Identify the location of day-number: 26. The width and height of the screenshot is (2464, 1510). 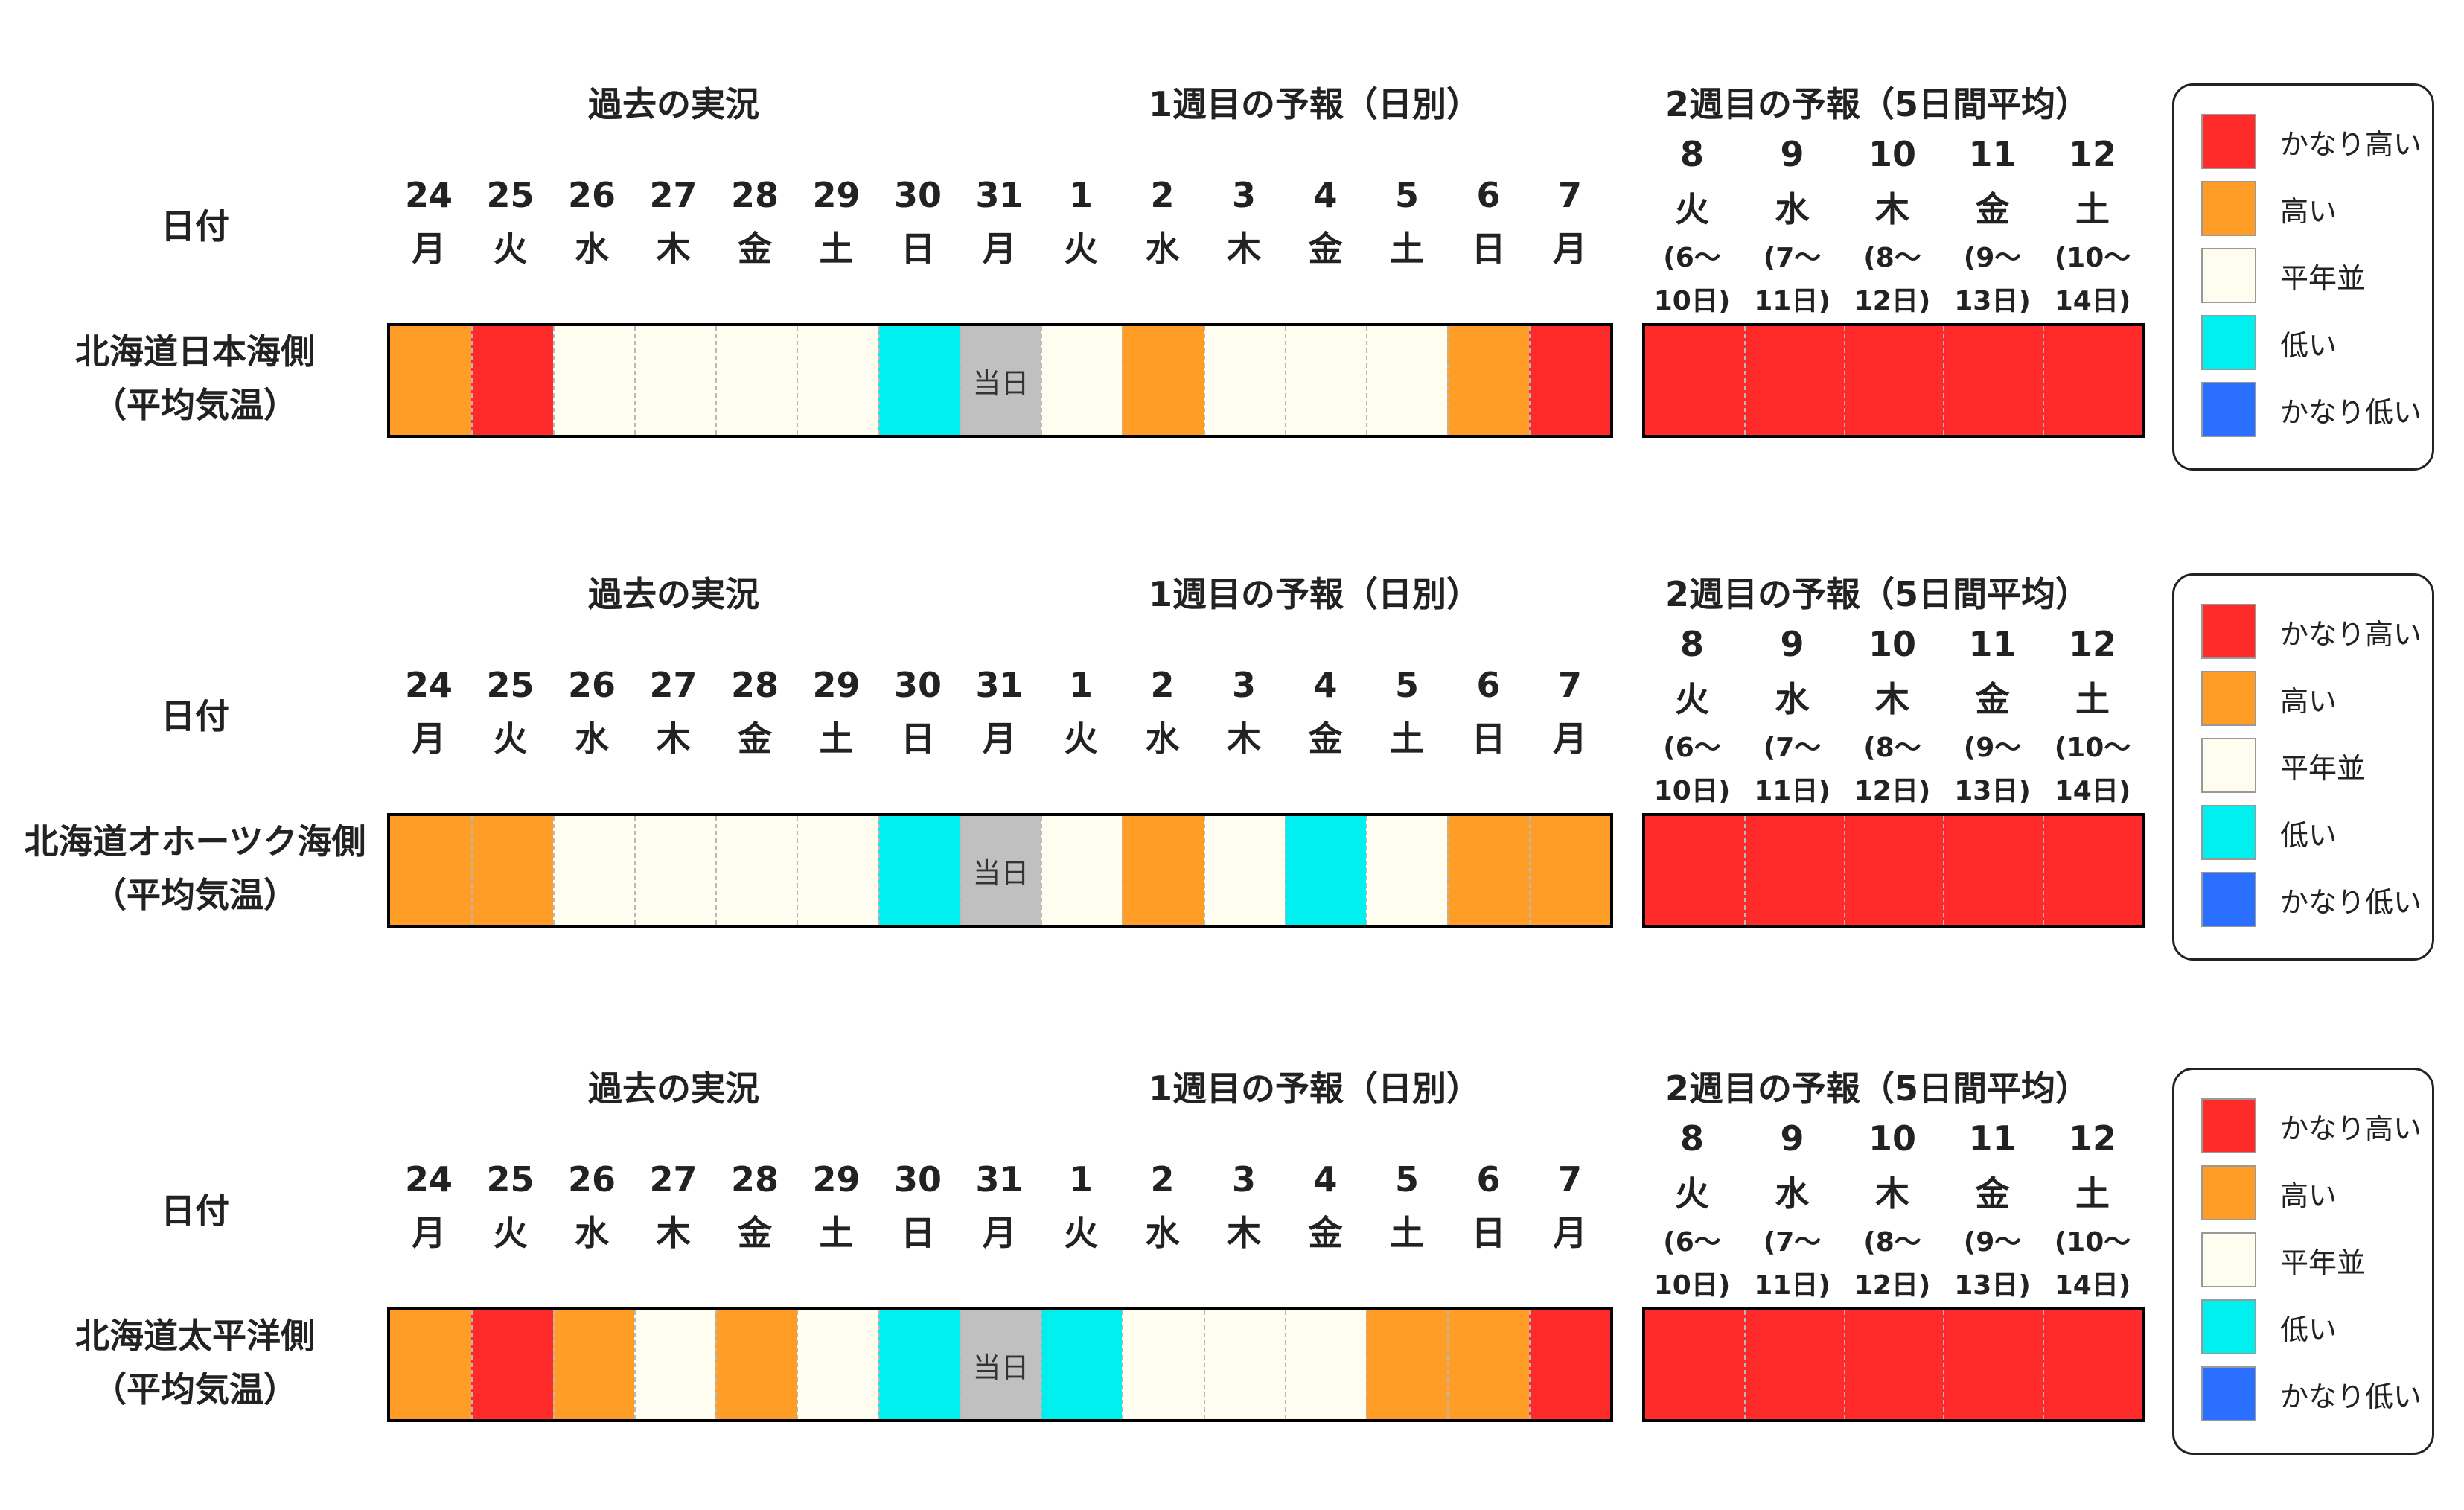
(592, 195).